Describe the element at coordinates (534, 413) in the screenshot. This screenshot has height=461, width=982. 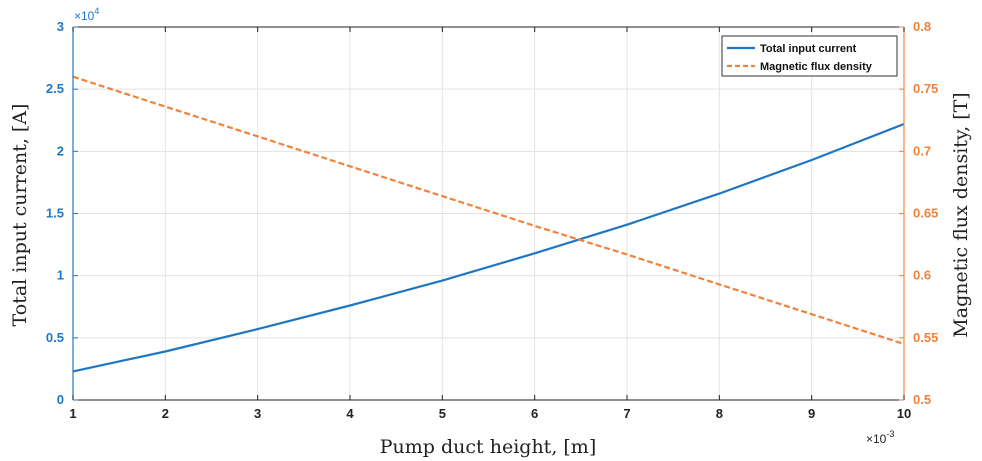
I see `x-tick-label: 6` at that location.